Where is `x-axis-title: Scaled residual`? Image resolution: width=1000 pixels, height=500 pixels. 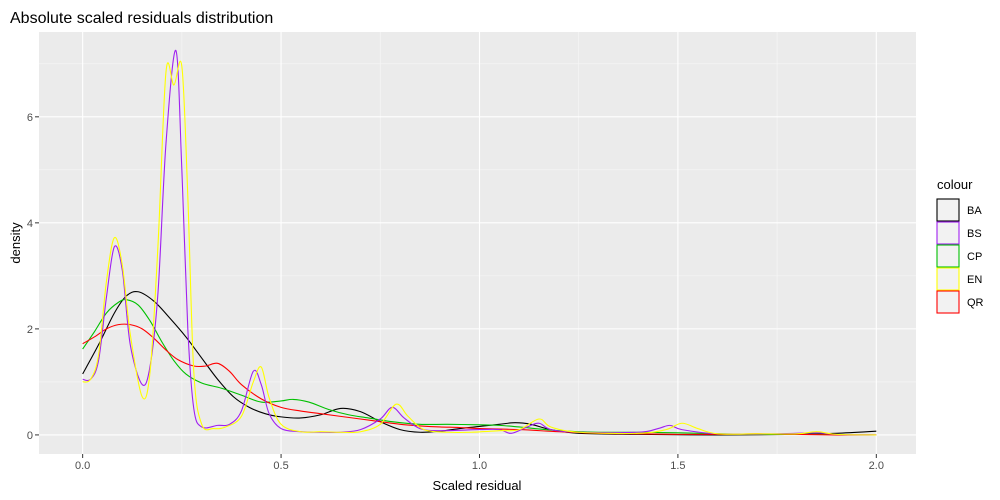
x-axis-title: Scaled residual is located at coordinates (477, 485).